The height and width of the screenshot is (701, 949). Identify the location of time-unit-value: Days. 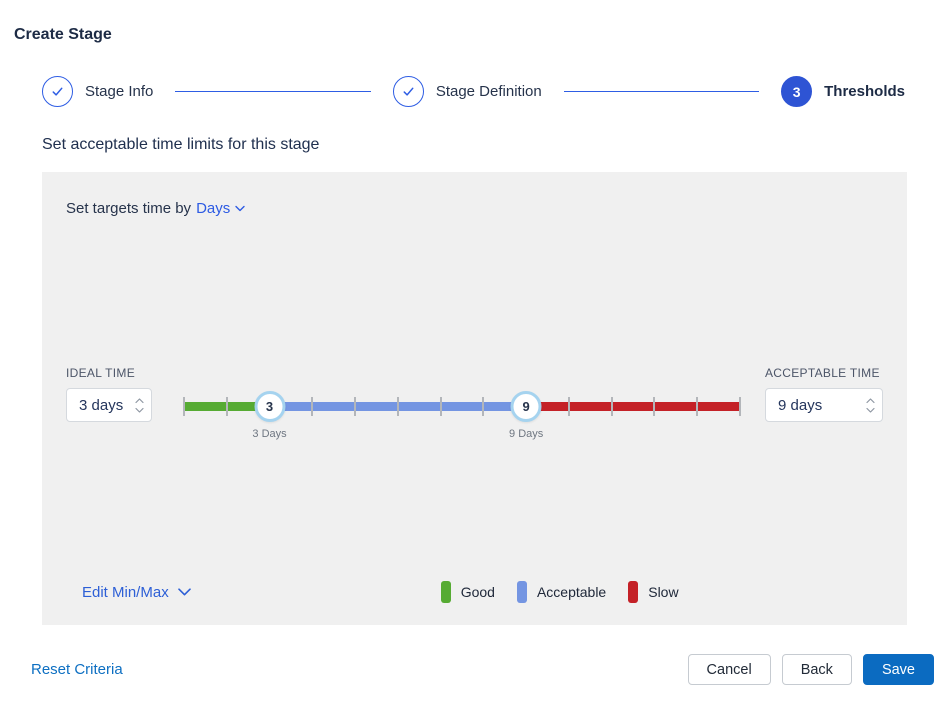
(213, 208).